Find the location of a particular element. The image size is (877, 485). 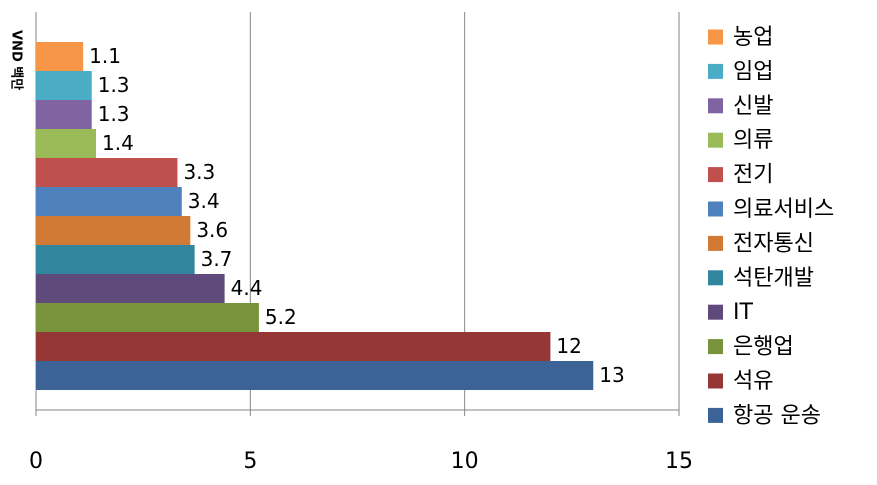

x-tick-label: 15 is located at coordinates (679, 461).